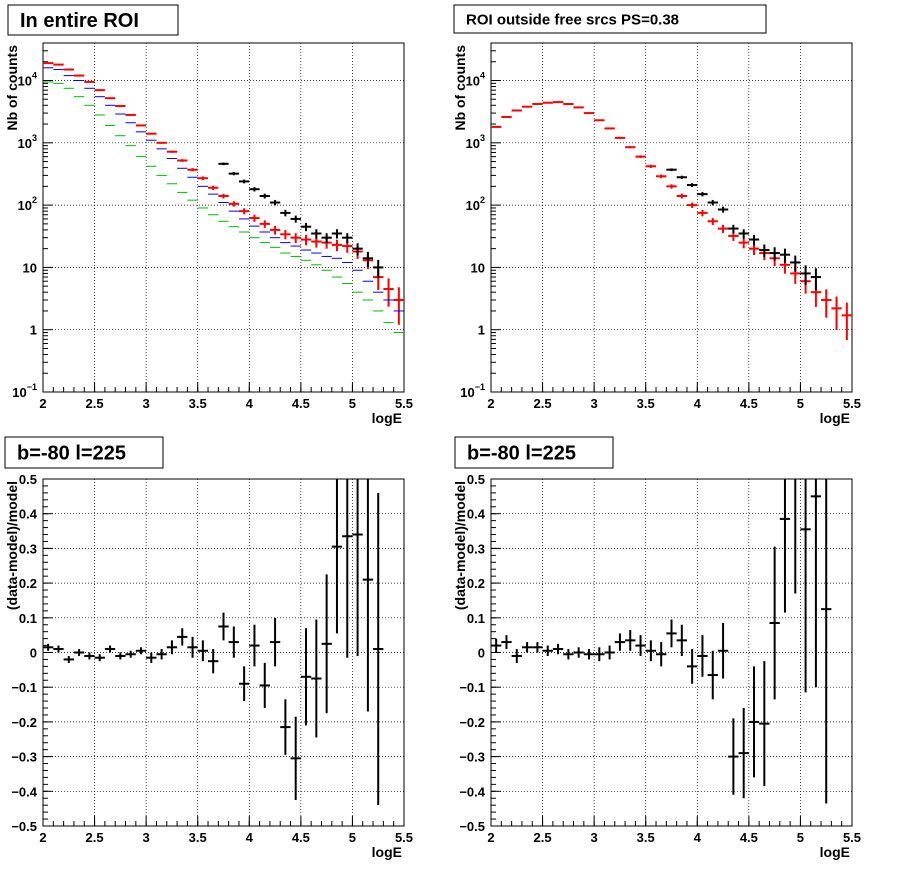  Describe the element at coordinates (34, 138) in the screenshot. I see `y-tick-exponent: 3` at that location.